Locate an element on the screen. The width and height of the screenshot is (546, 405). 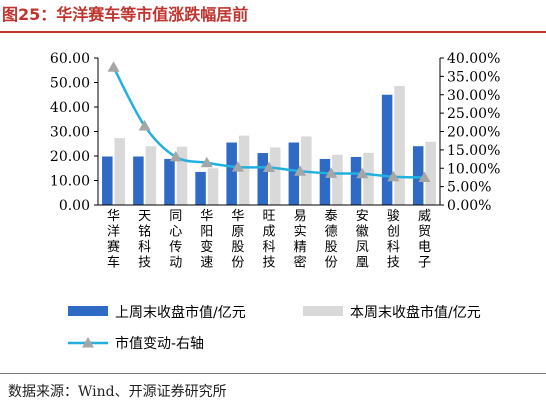
left-axis-tick-label: 0.00 is located at coordinates (74, 206).